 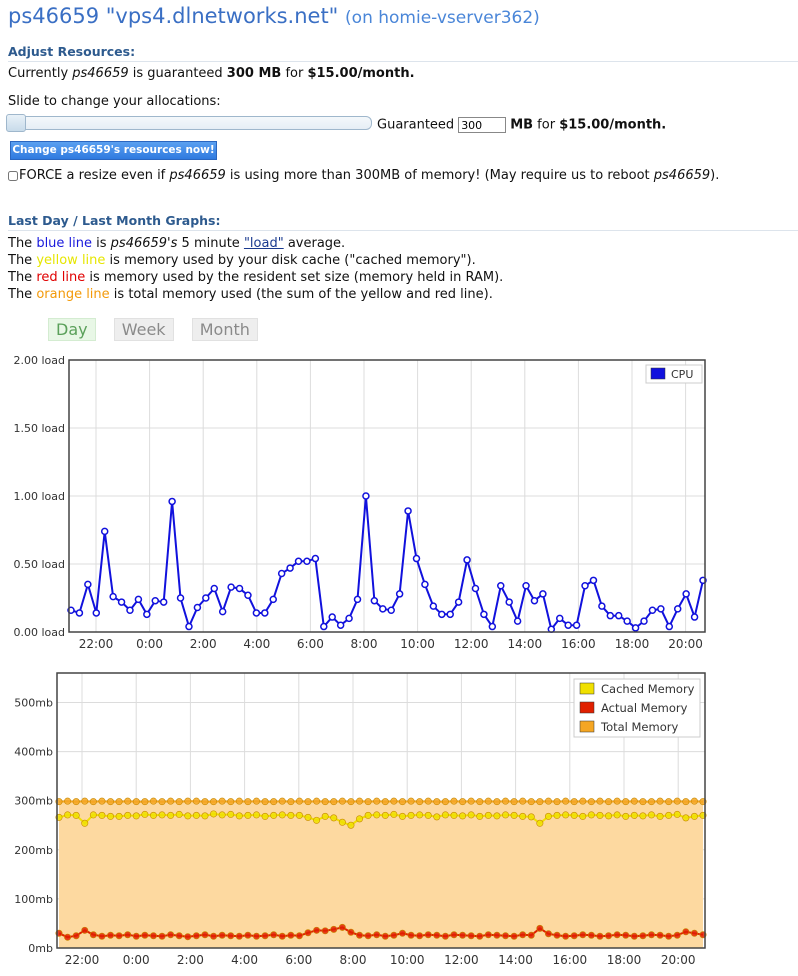 What do you see at coordinates (33, 801) in the screenshot?
I see `y-tick-label: 300mb` at bounding box center [33, 801].